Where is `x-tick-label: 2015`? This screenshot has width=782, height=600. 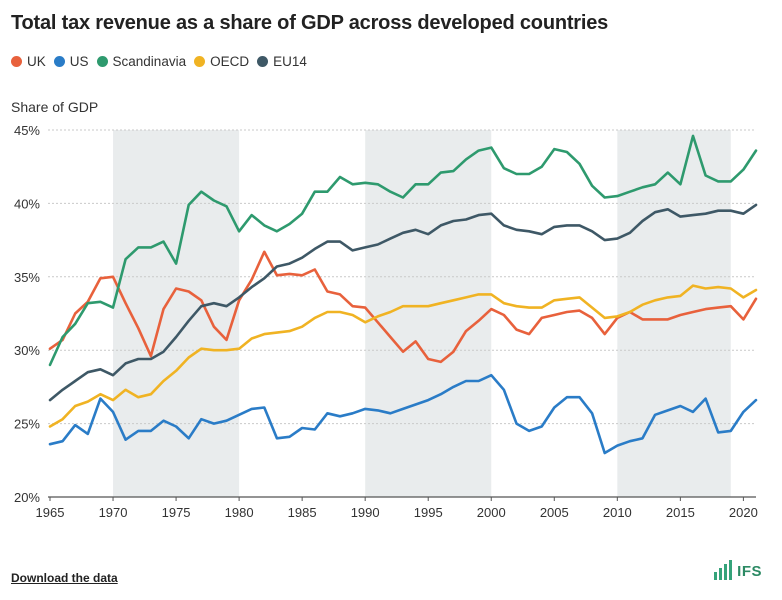
x-tick-label: 2015 is located at coordinates (680, 512).